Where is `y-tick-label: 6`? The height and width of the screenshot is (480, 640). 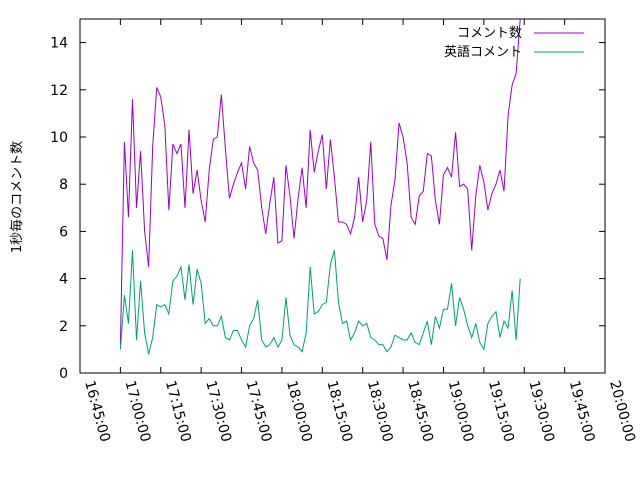
y-tick-label: 6 is located at coordinates (63, 232).